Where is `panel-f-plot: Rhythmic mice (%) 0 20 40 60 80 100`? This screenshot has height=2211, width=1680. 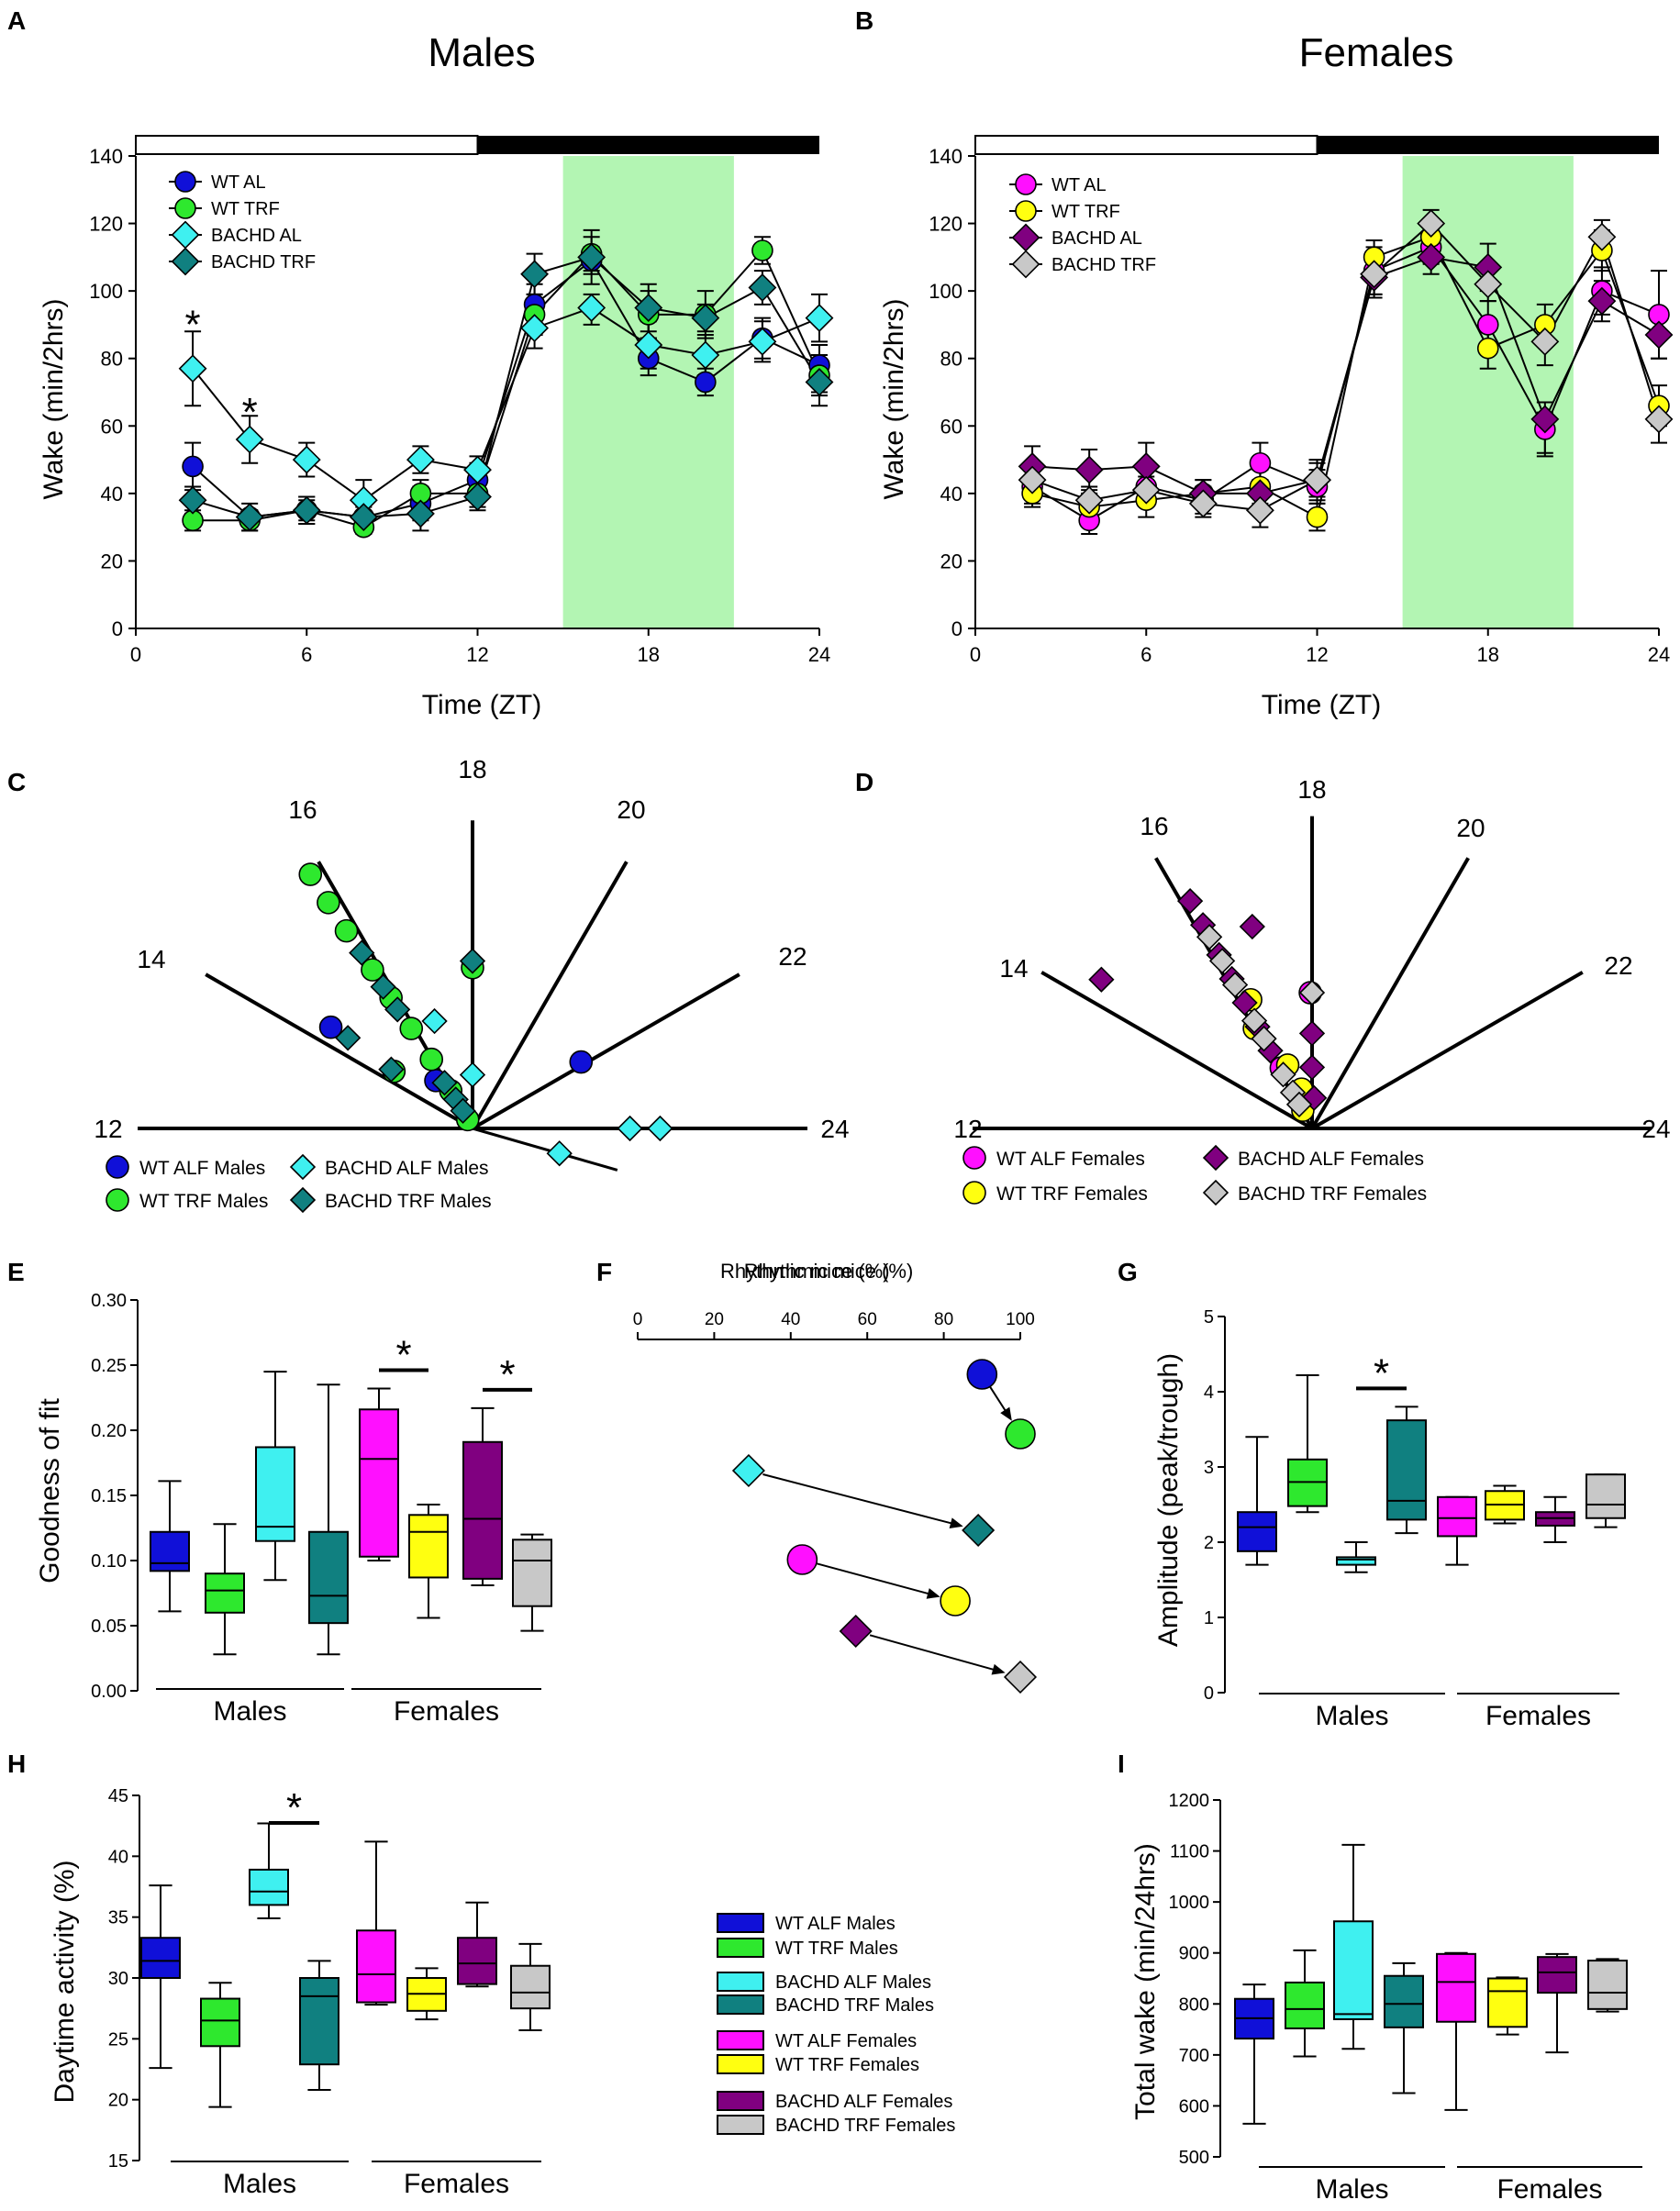
panel-f-plot: Rhythmic mice (%) 0 20 40 60 80 100 is located at coordinates (835, 1477).